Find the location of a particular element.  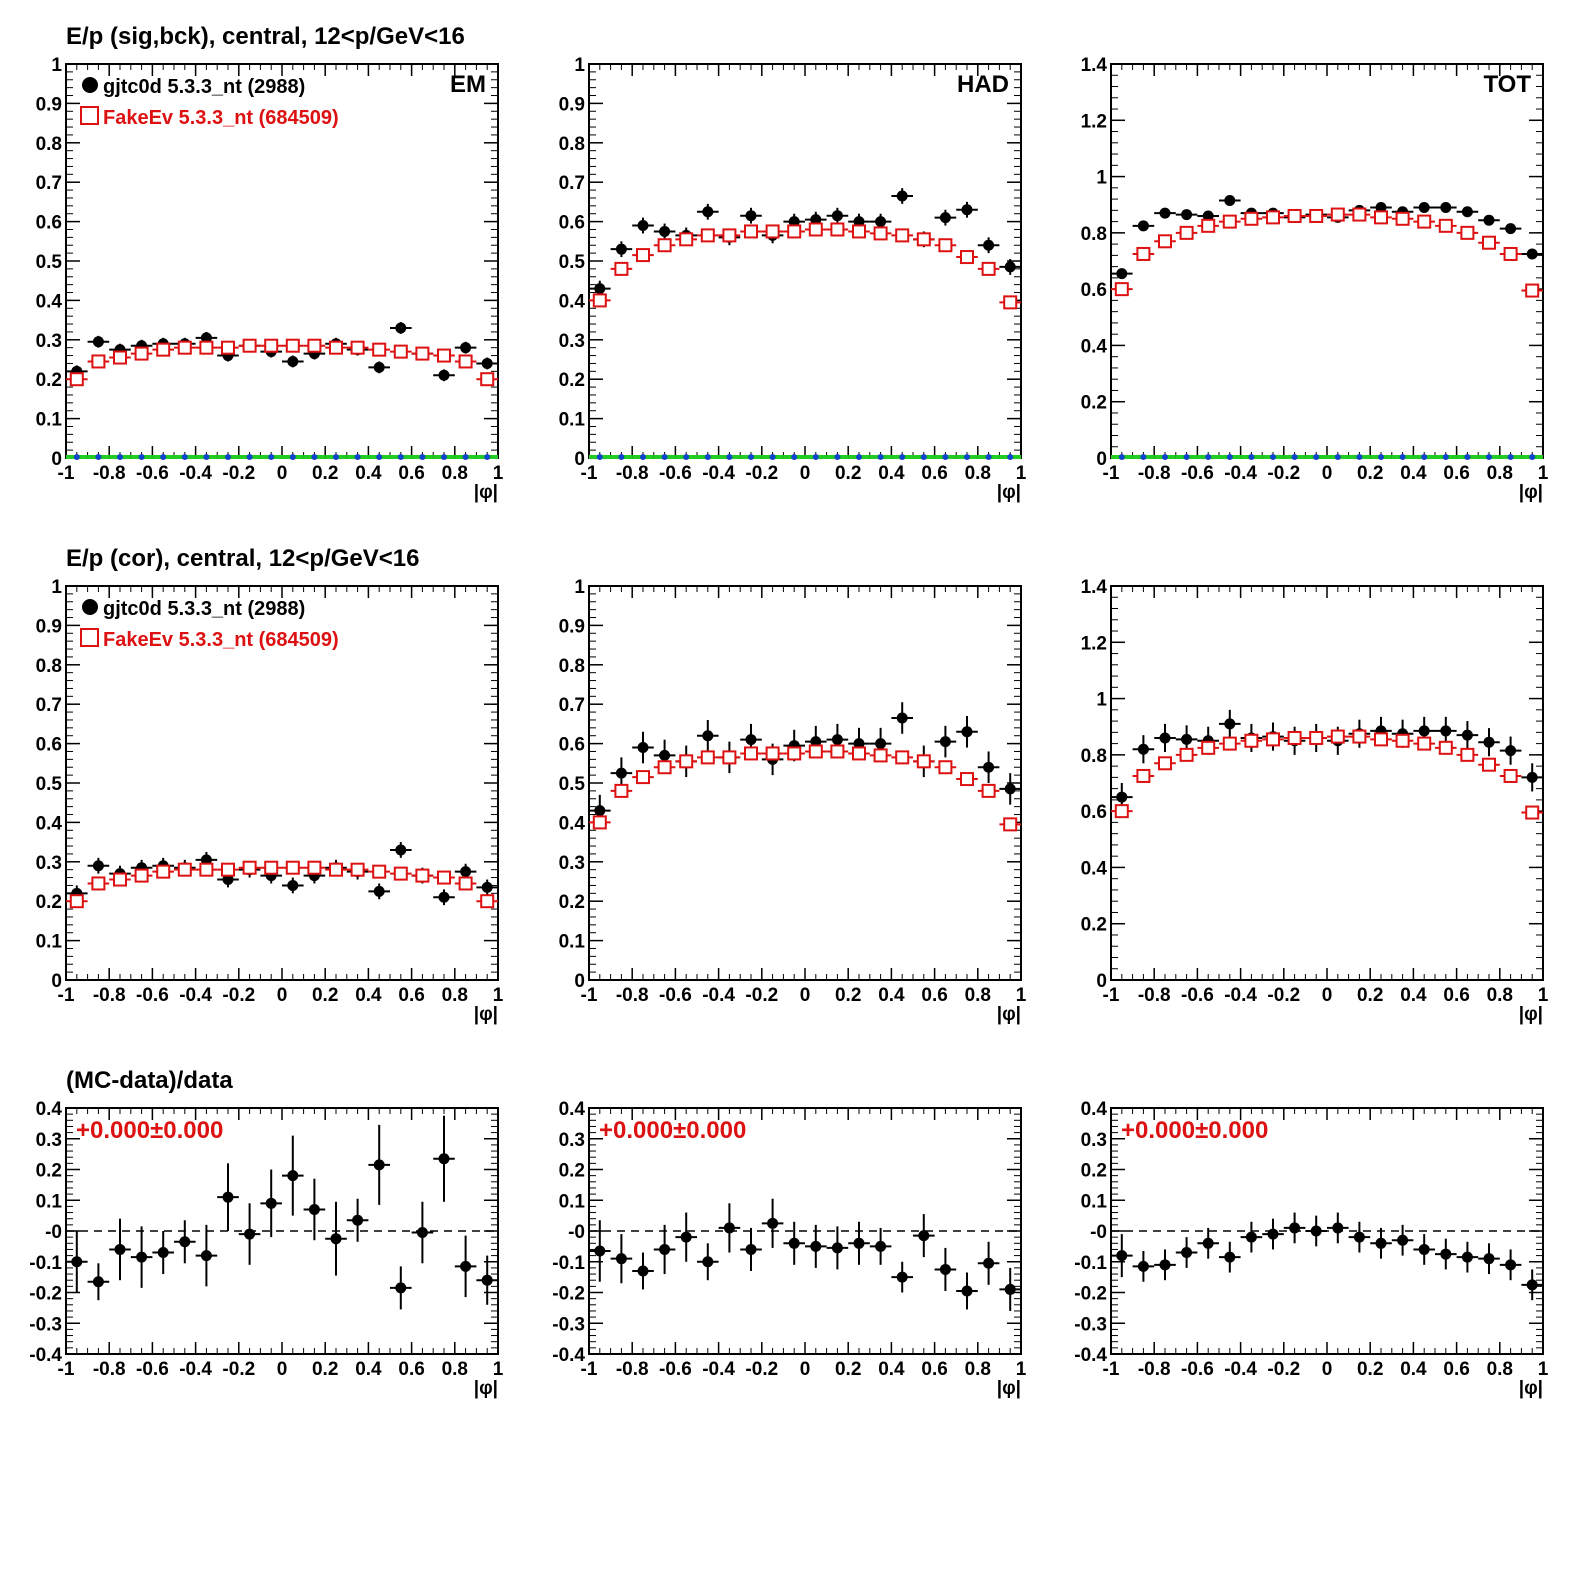

y-tick-label: 0.9 is located at coordinates (49, 626).